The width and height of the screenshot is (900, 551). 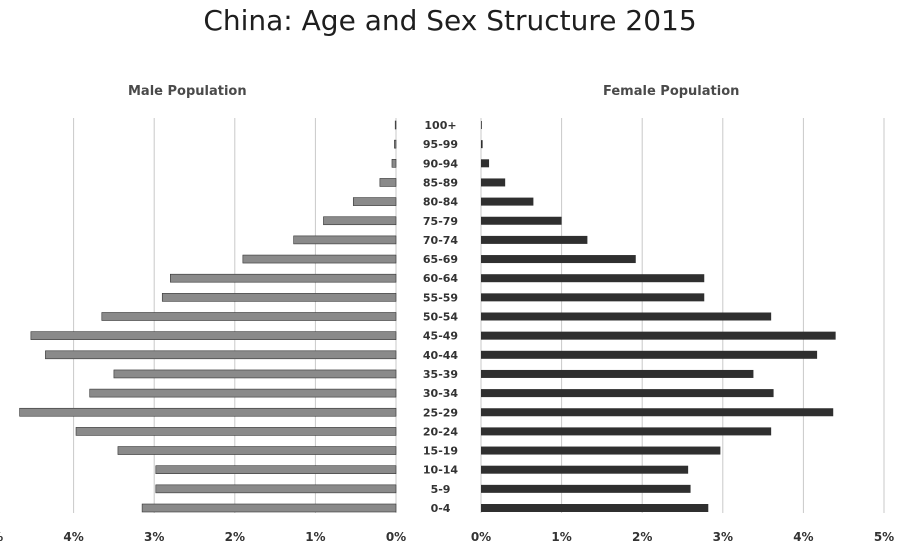 I want to click on age-group-label: 20-24, so click(x=441, y=431).